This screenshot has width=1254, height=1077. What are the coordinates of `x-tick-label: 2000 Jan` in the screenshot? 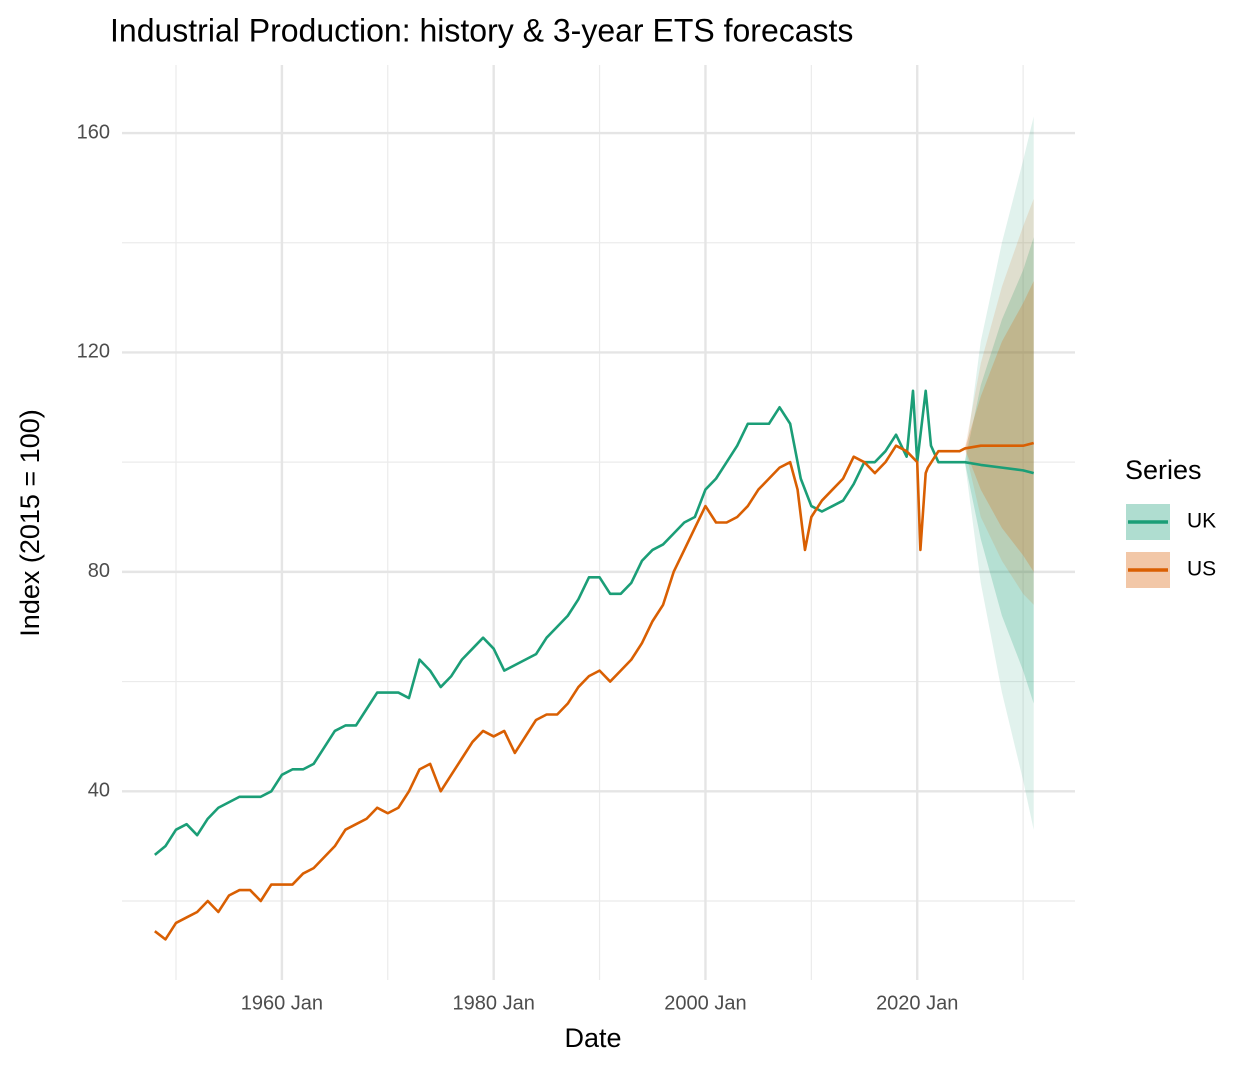 It's located at (705, 1003).